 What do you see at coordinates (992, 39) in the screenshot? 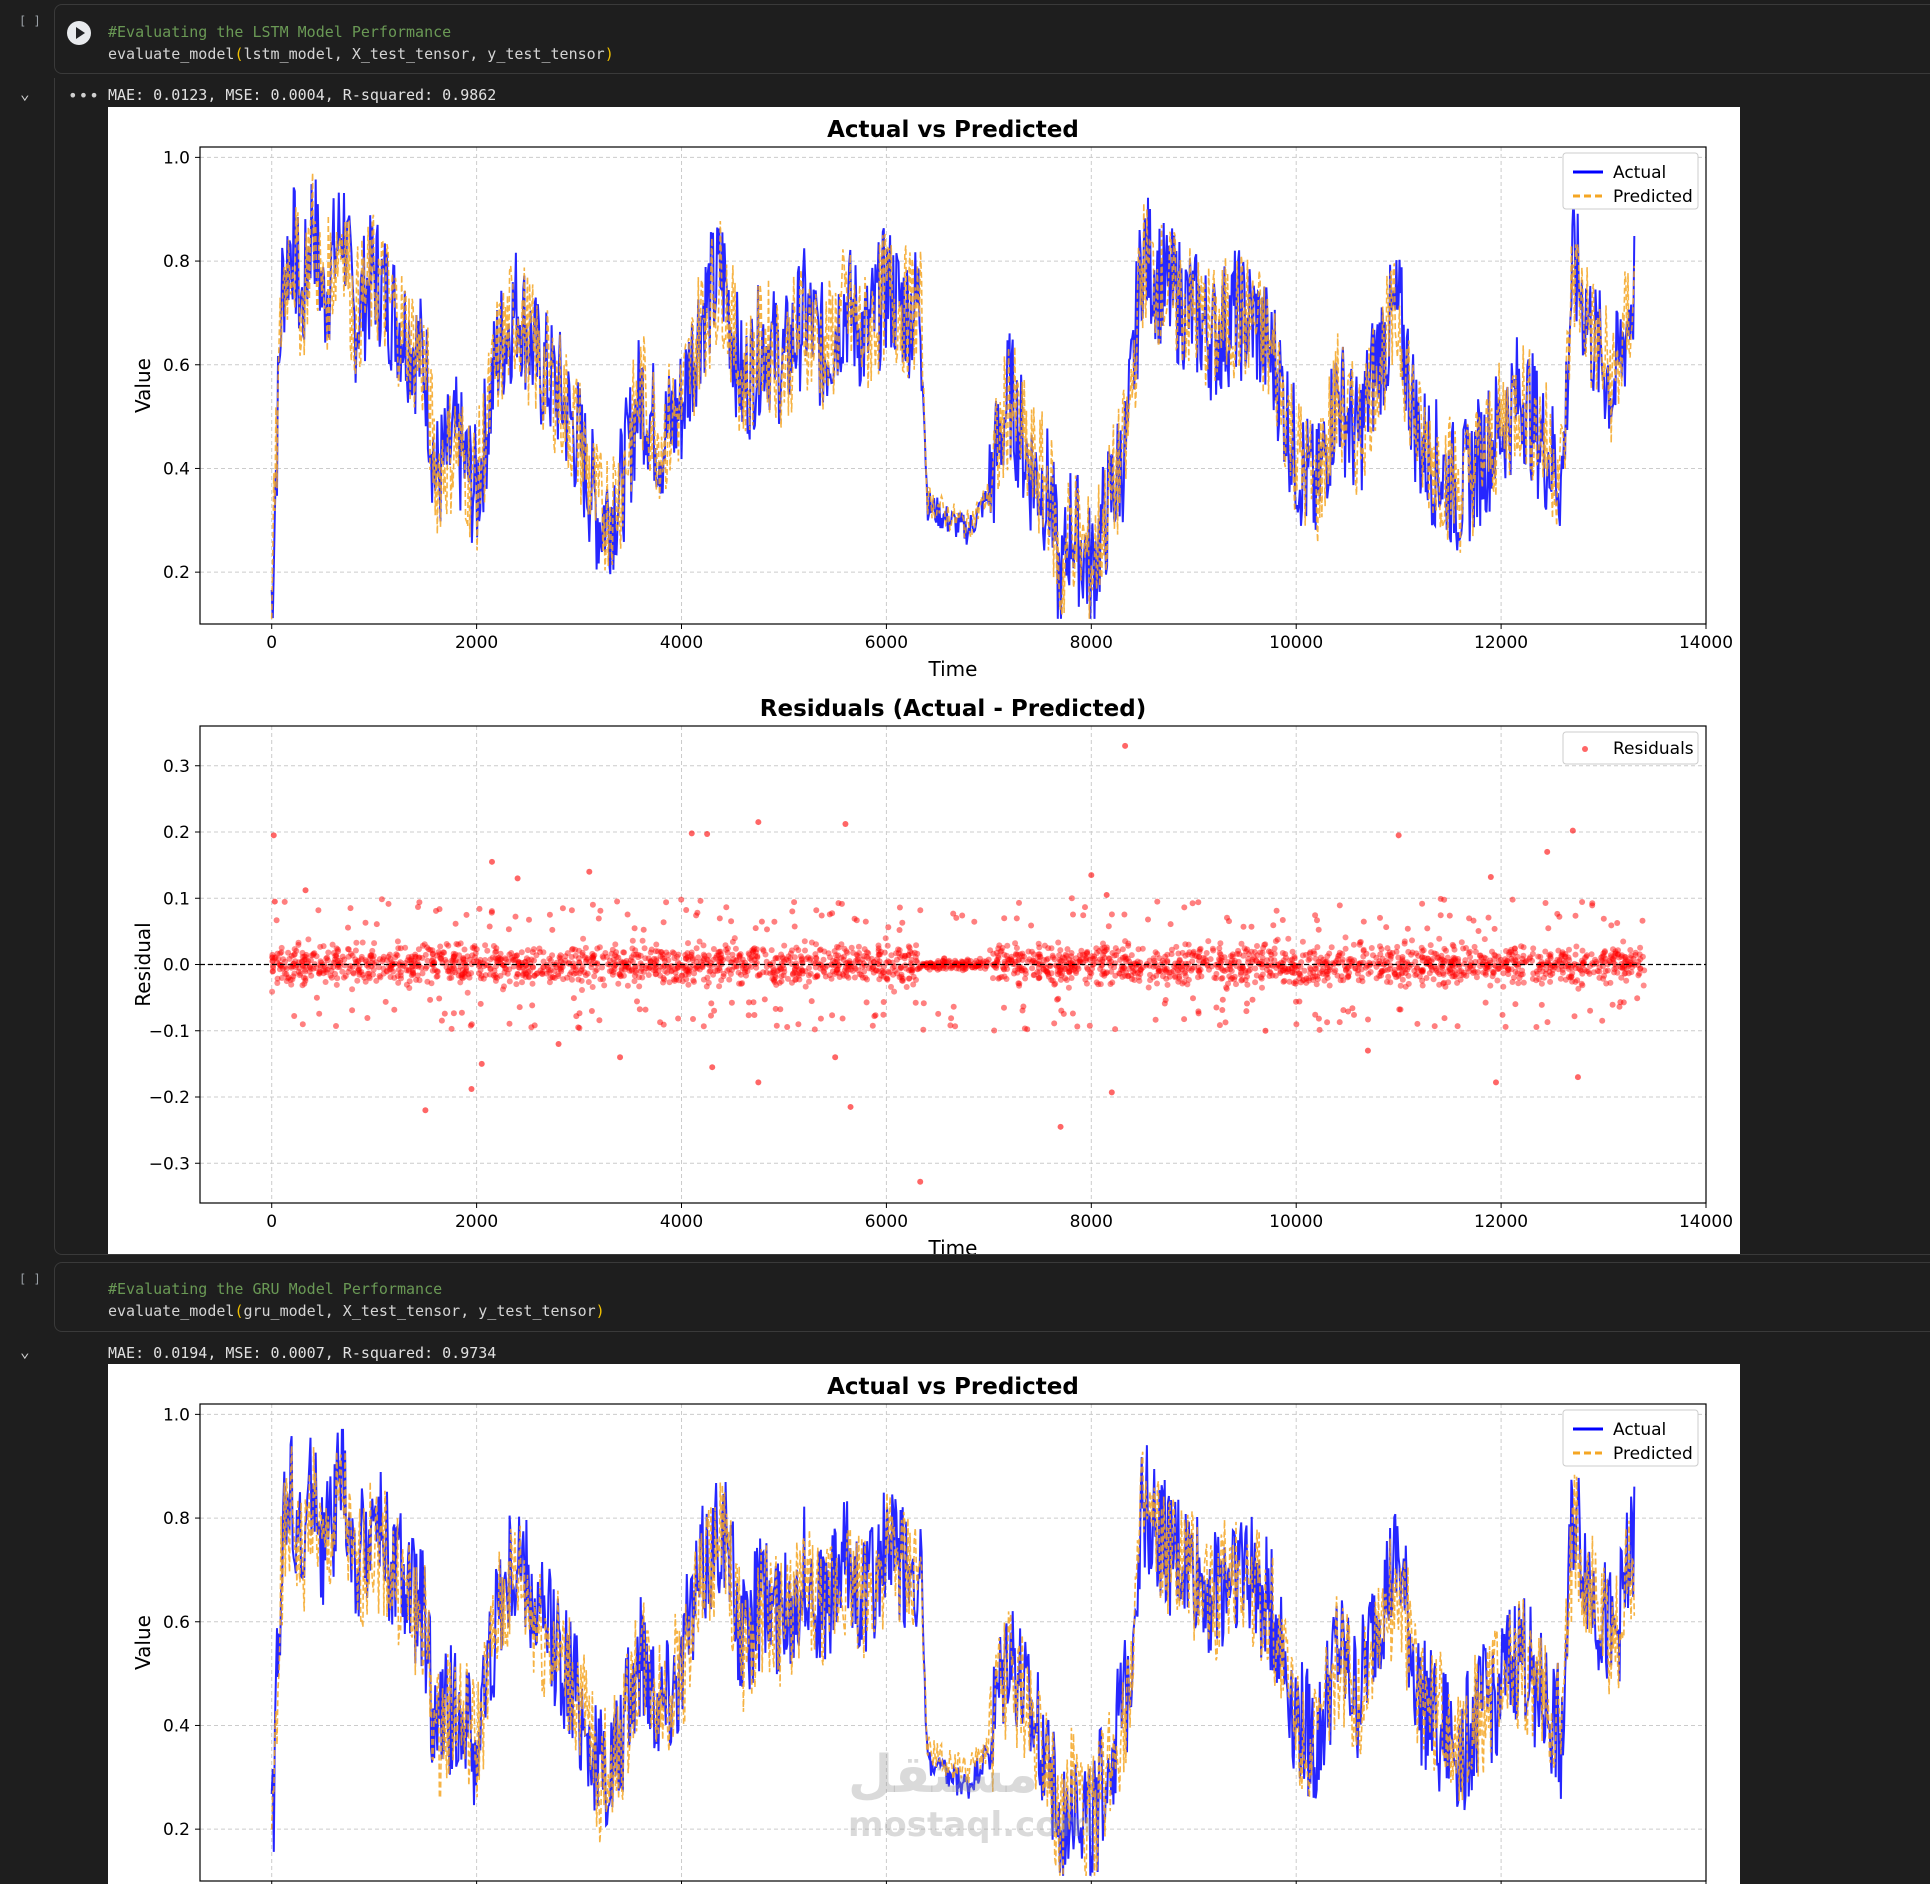
I see `code-cell-lstm` at bounding box center [992, 39].